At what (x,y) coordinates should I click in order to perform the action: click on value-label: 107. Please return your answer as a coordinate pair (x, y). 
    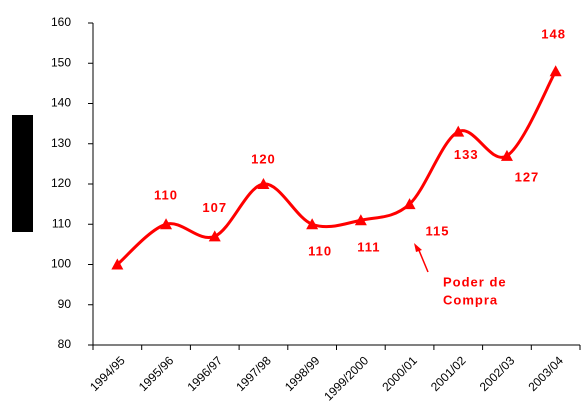
    Looking at the image, I should click on (214, 207).